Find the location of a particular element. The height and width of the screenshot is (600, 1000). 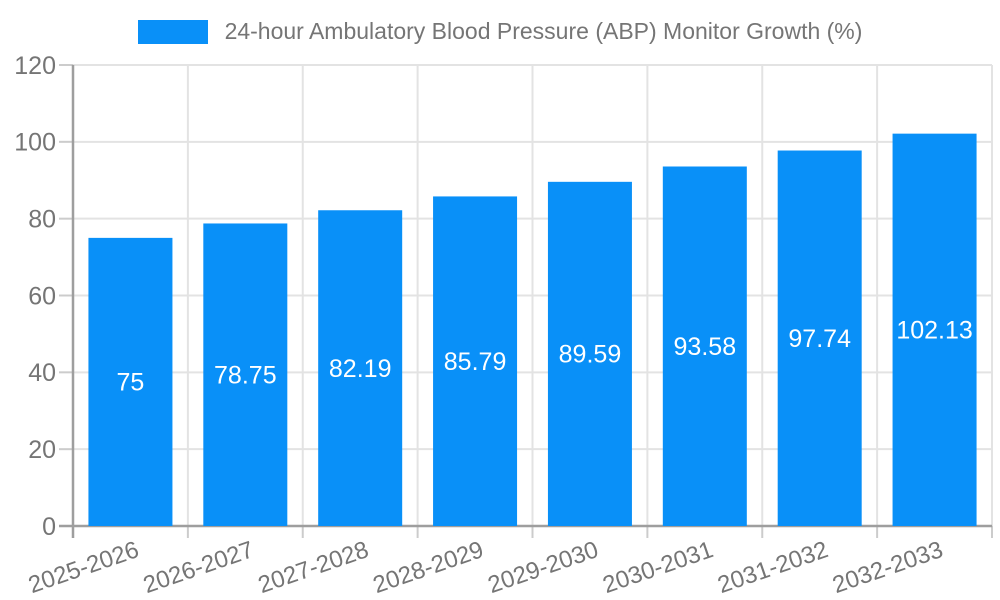

bar-value-label: 89.59 is located at coordinates (590, 355).